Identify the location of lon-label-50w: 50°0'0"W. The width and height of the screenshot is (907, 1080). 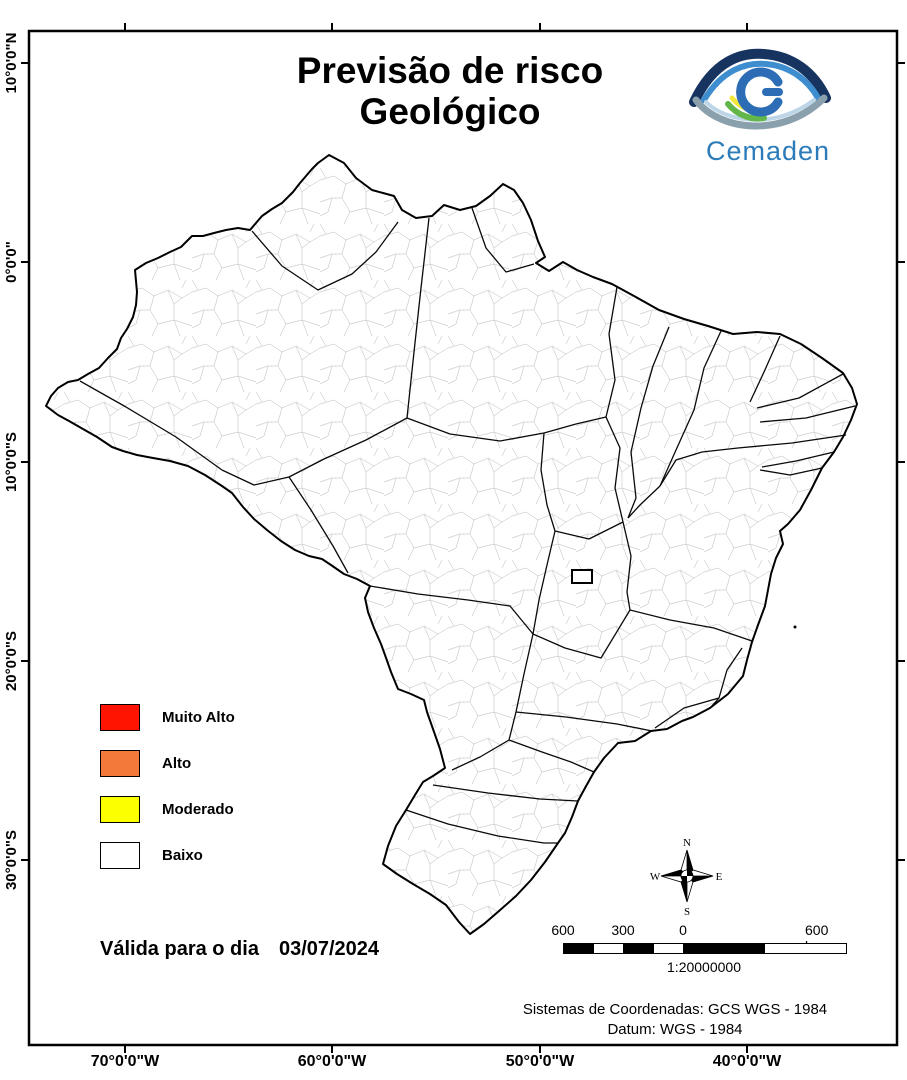
(540, 1061).